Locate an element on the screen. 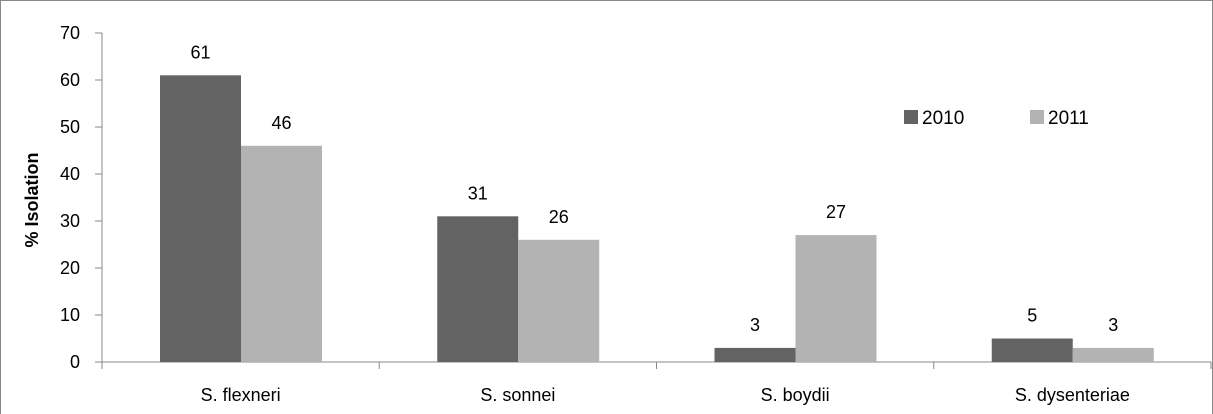 The height and width of the screenshot is (414, 1213). y-tick-label: 60 is located at coordinates (70, 80).